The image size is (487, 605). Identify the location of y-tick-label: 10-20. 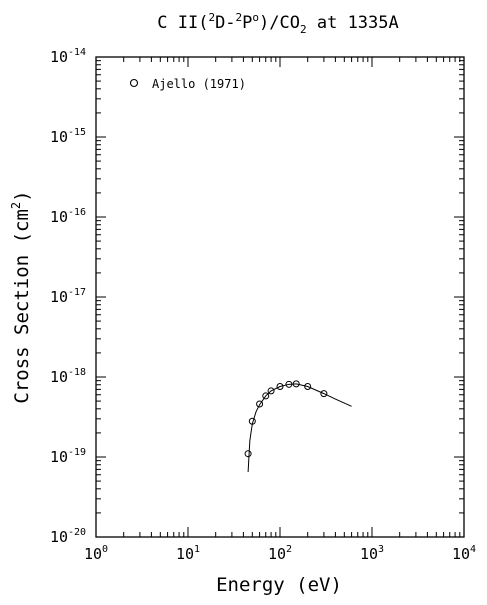
(68, 536).